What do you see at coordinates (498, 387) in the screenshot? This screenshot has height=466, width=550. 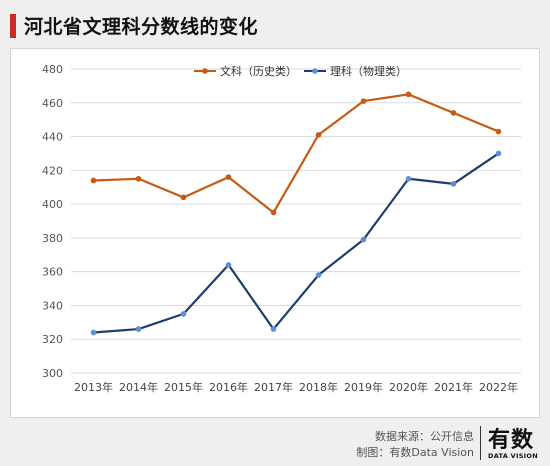 I see `x-tick-label: 2022年` at bounding box center [498, 387].